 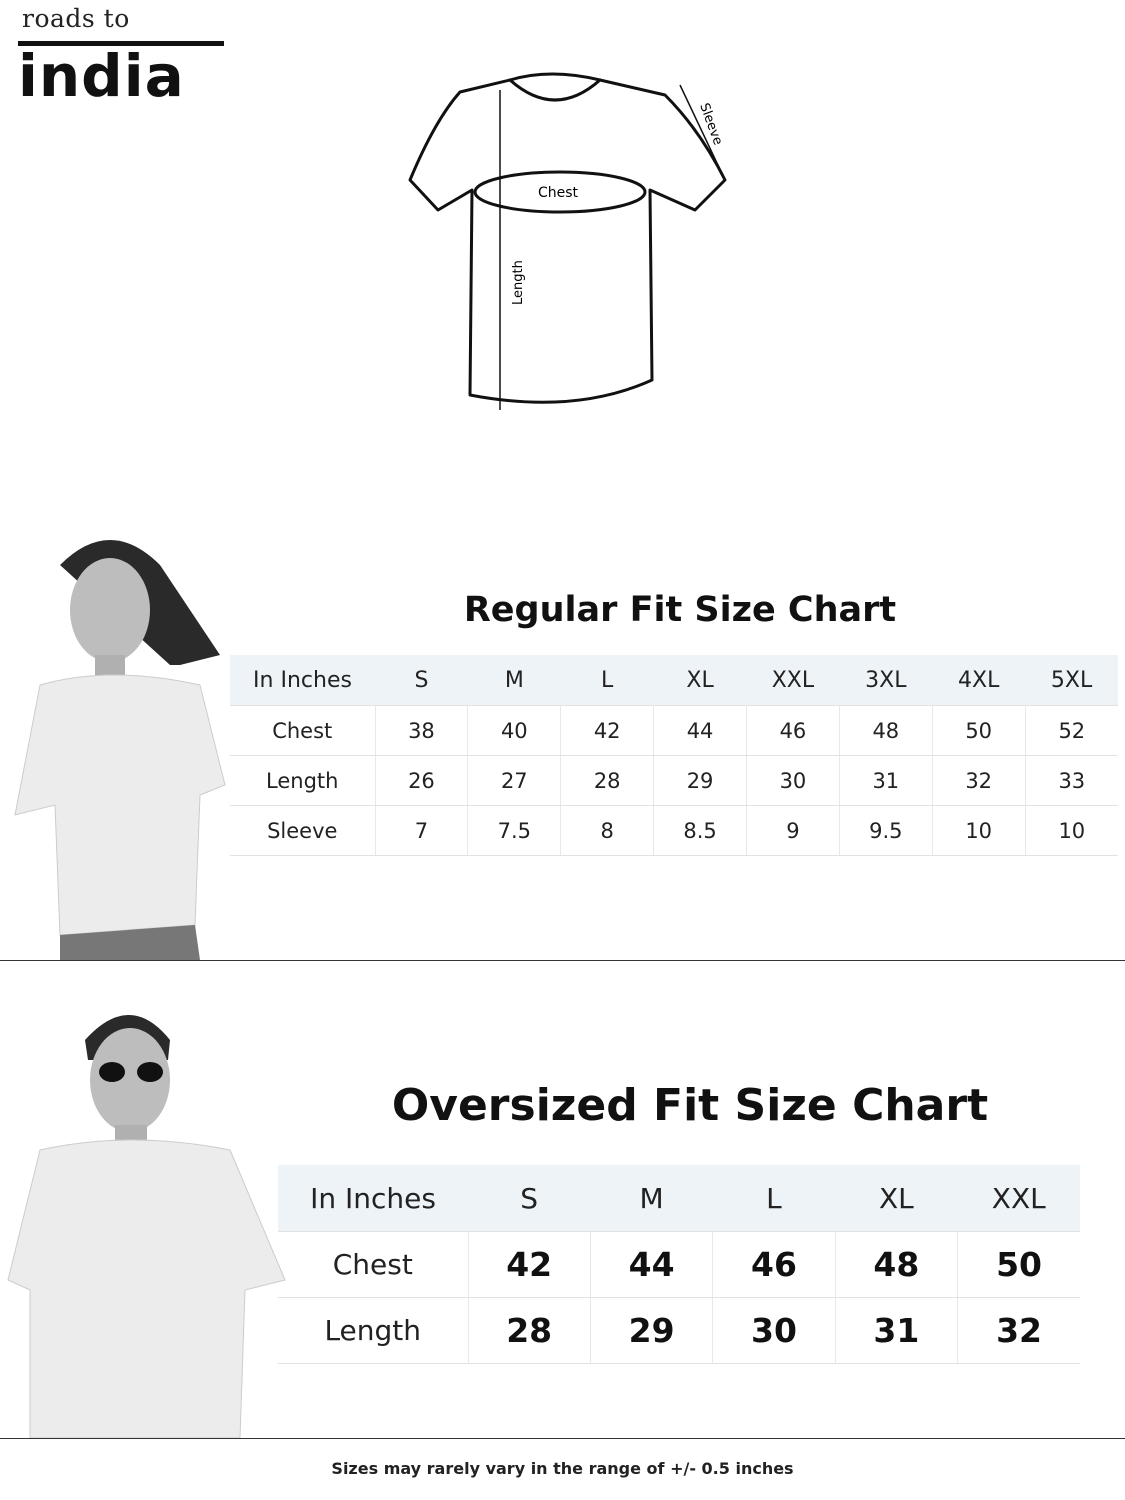 I want to click on regular-fit-title: Regular Fit Size Chart, so click(x=680, y=610).